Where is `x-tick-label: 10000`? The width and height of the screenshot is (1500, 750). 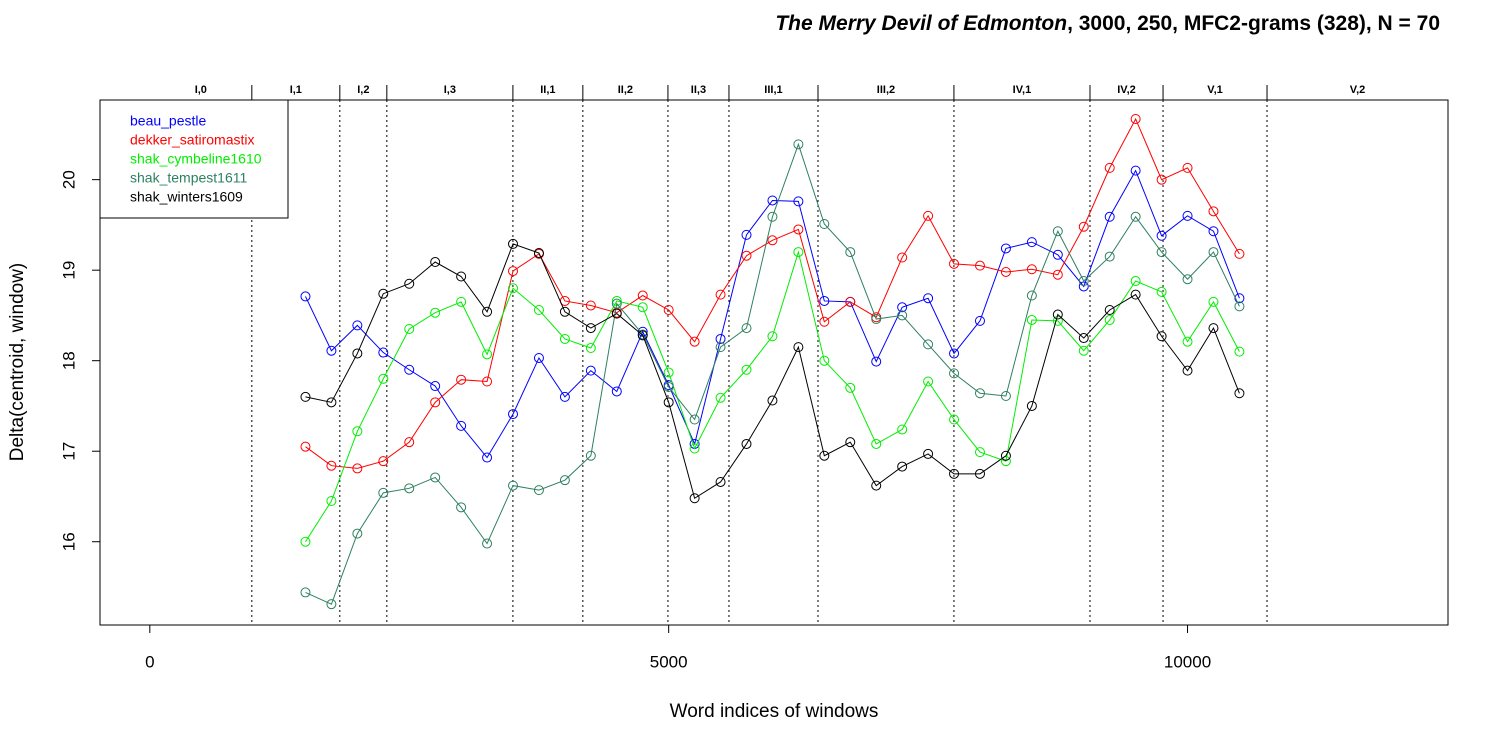
x-tick-label: 10000 is located at coordinates (1187, 661).